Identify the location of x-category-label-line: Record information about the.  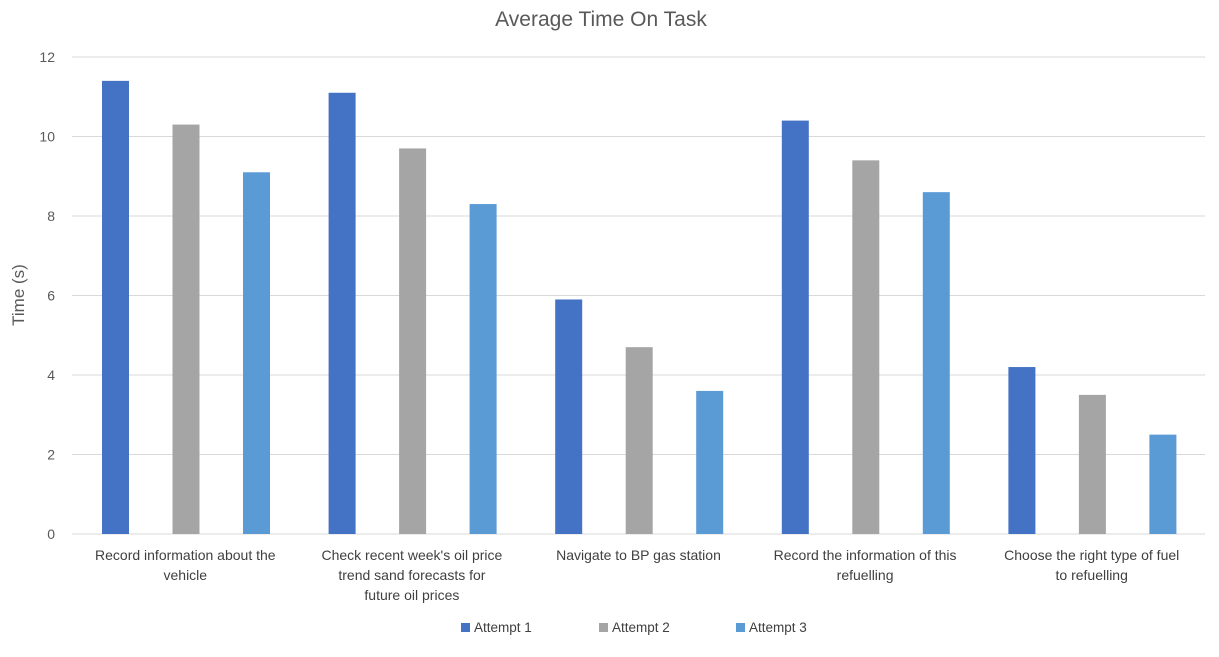
(185, 555).